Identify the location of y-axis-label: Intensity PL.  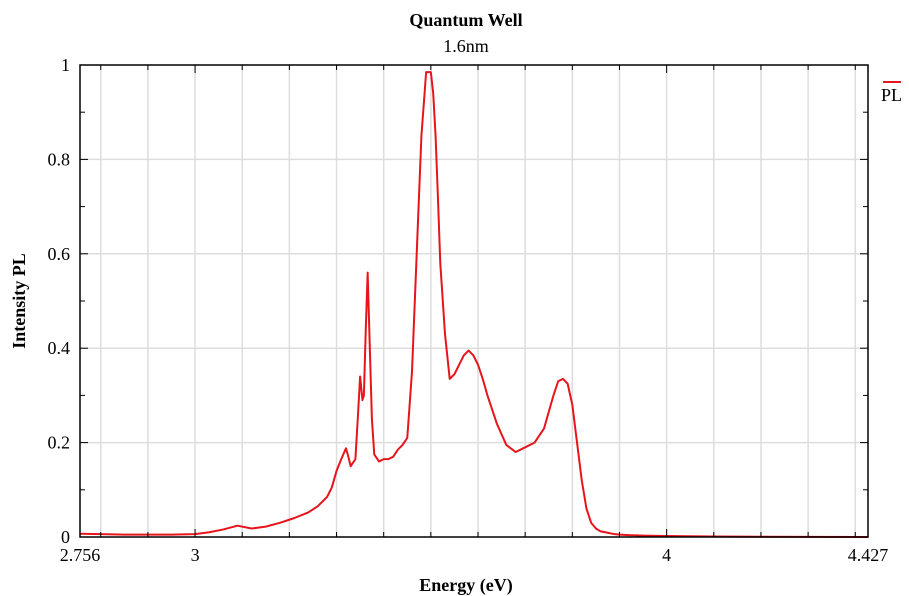
(19, 301).